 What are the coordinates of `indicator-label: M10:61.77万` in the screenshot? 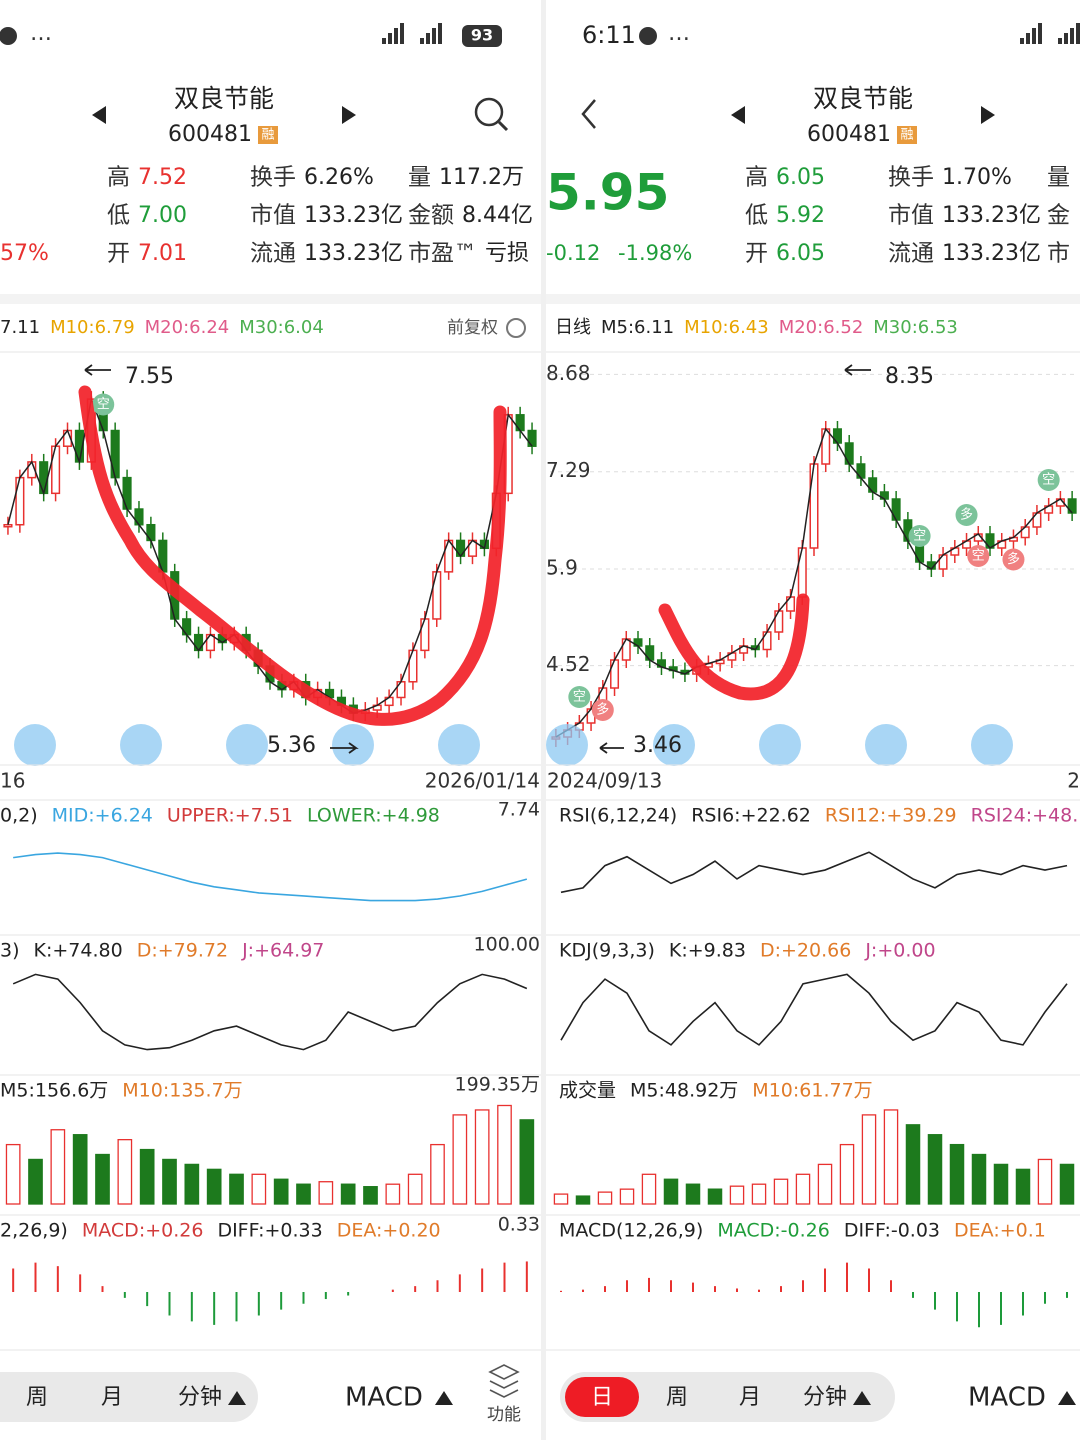 It's located at (812, 1091).